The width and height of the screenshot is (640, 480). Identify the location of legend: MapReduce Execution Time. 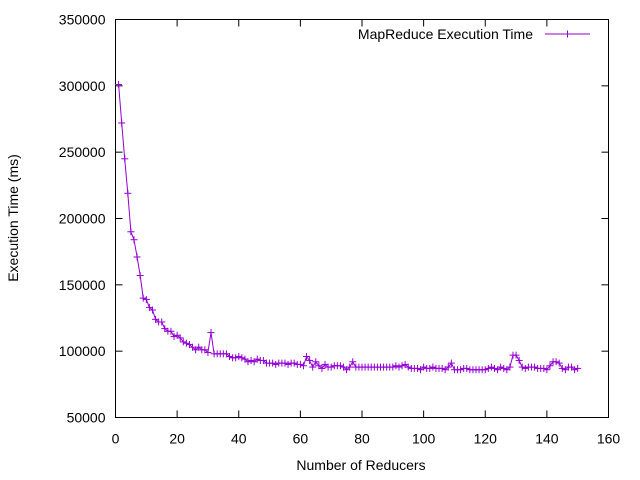
(474, 34).